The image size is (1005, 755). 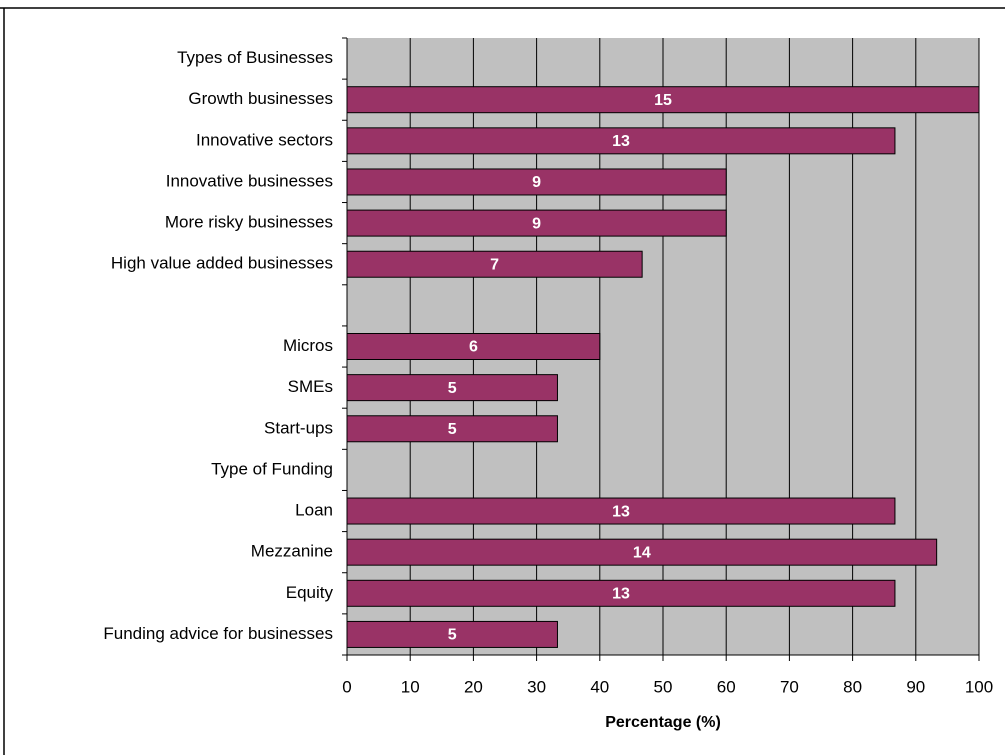 What do you see at coordinates (314, 510) in the screenshot?
I see `y-tick-label: Loan` at bounding box center [314, 510].